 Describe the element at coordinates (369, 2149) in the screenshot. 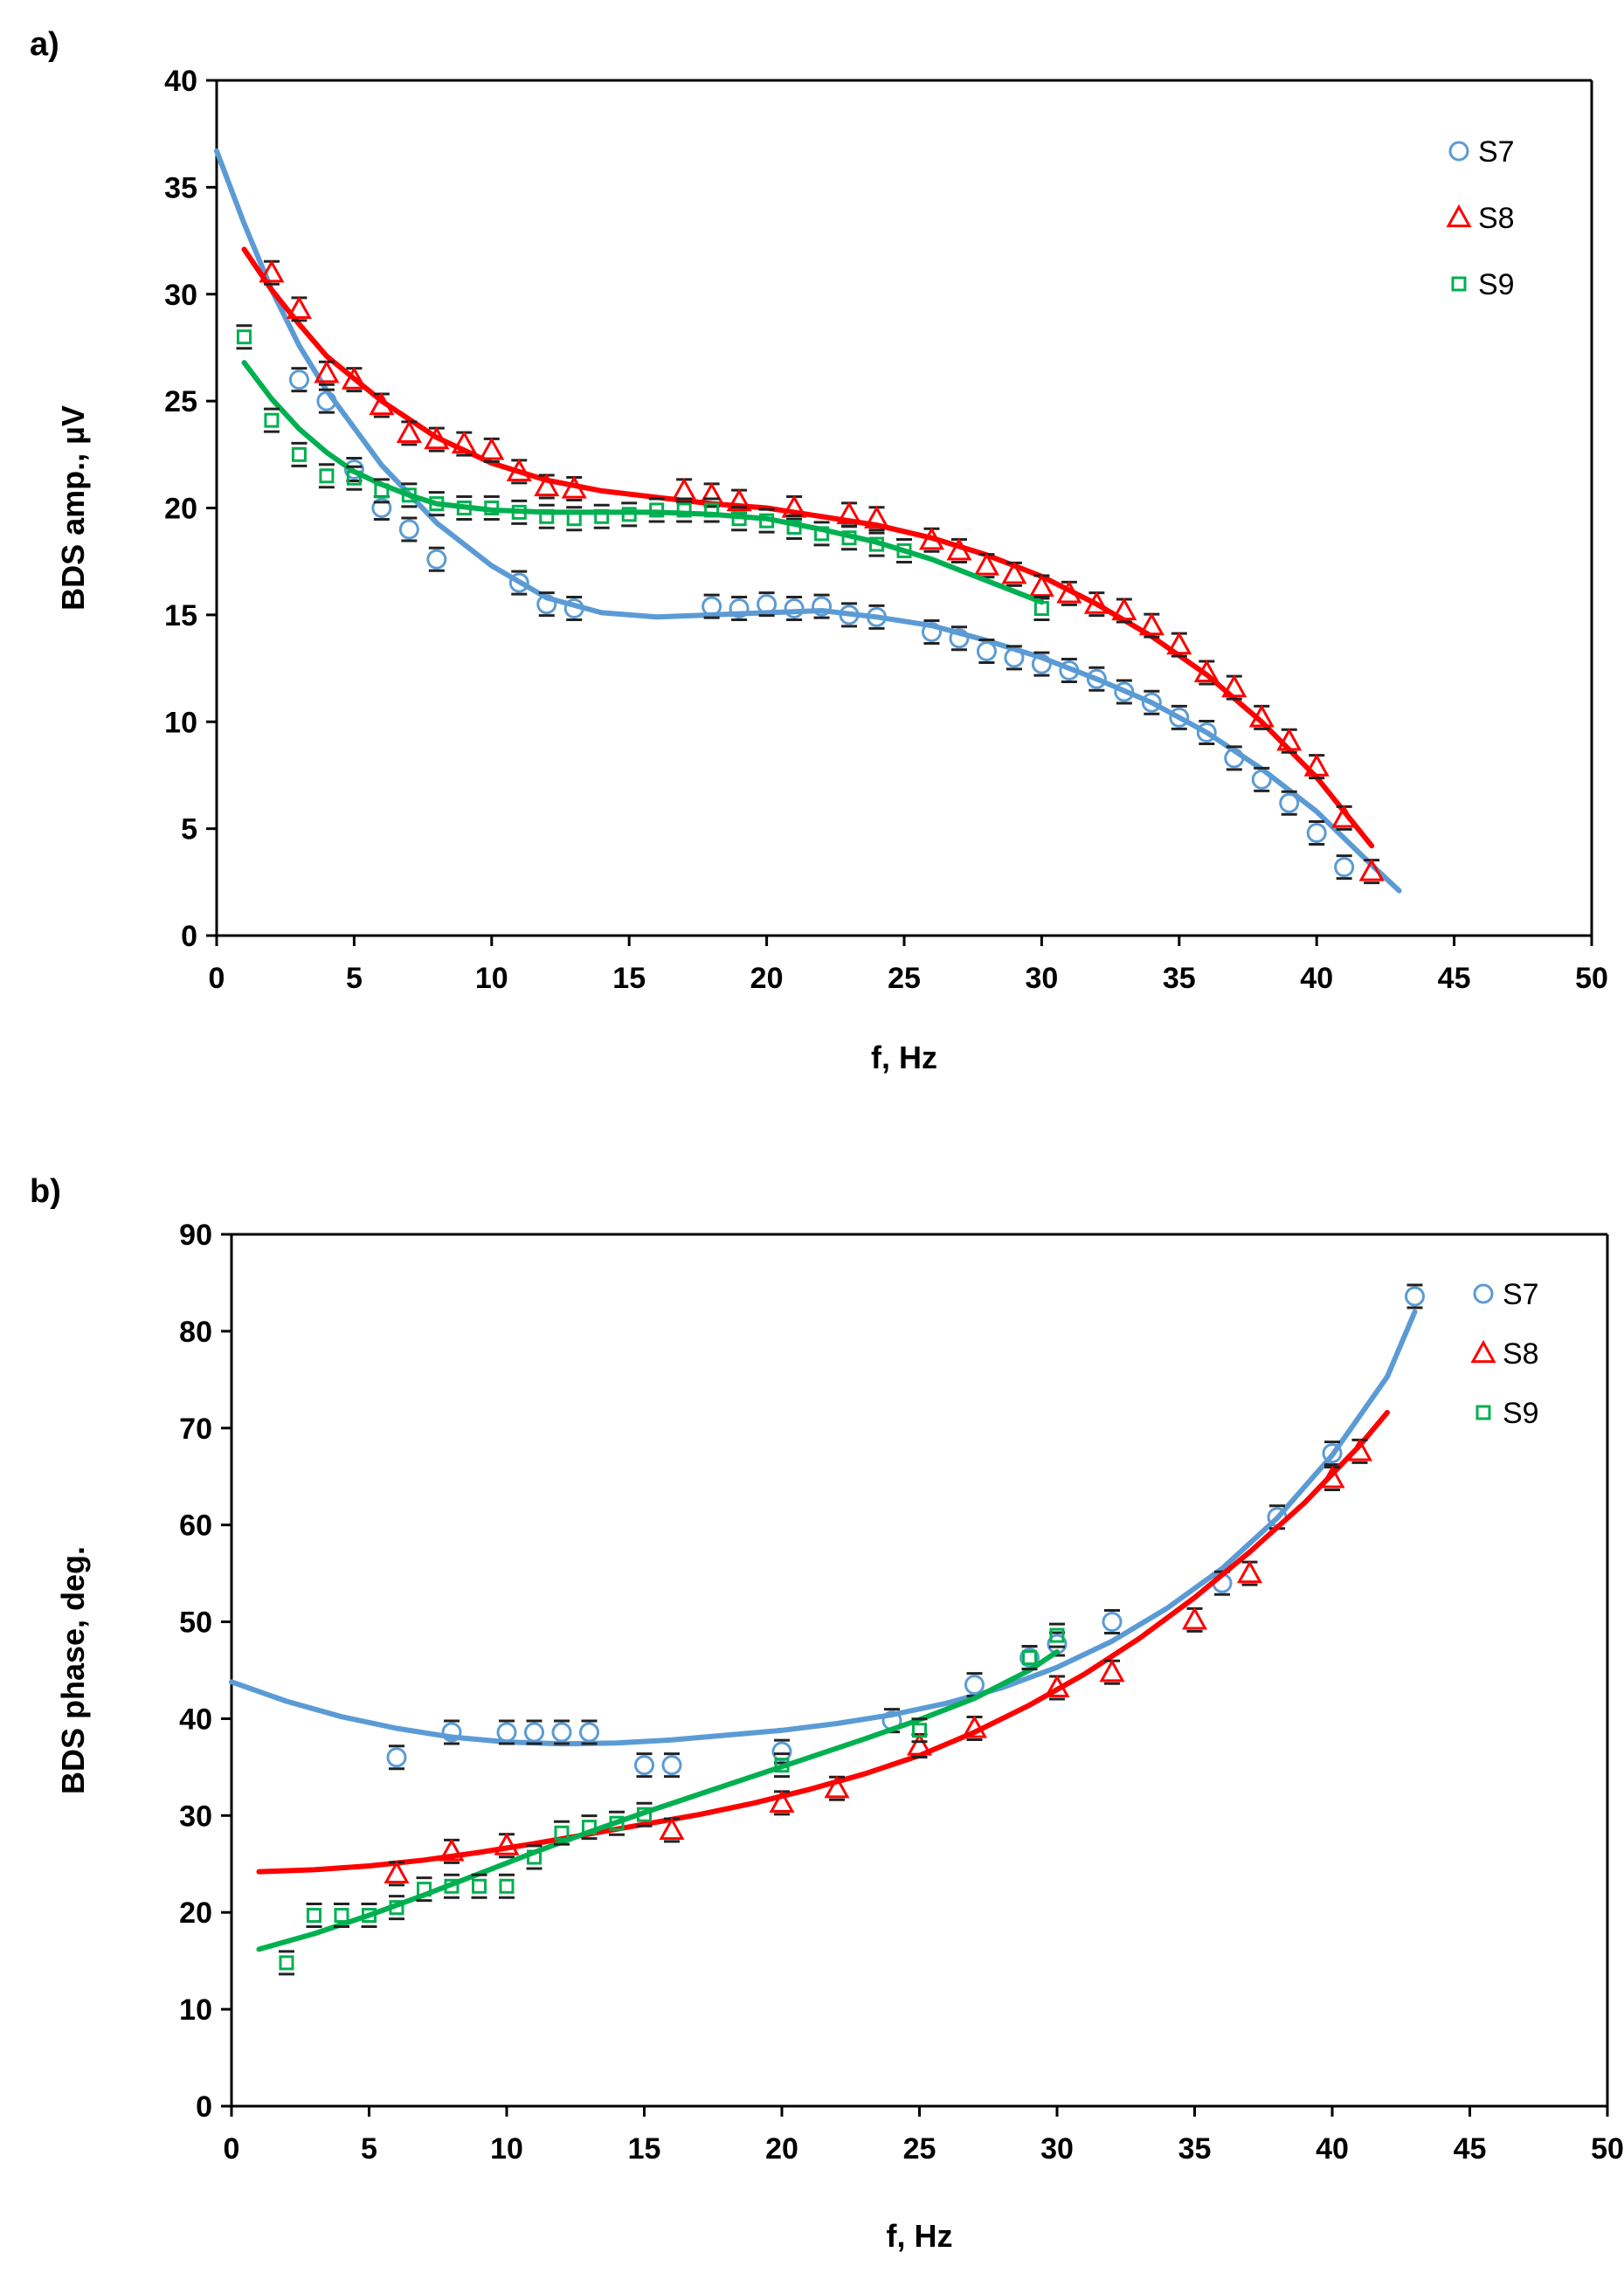

I see `x-tick-label: 5` at that location.